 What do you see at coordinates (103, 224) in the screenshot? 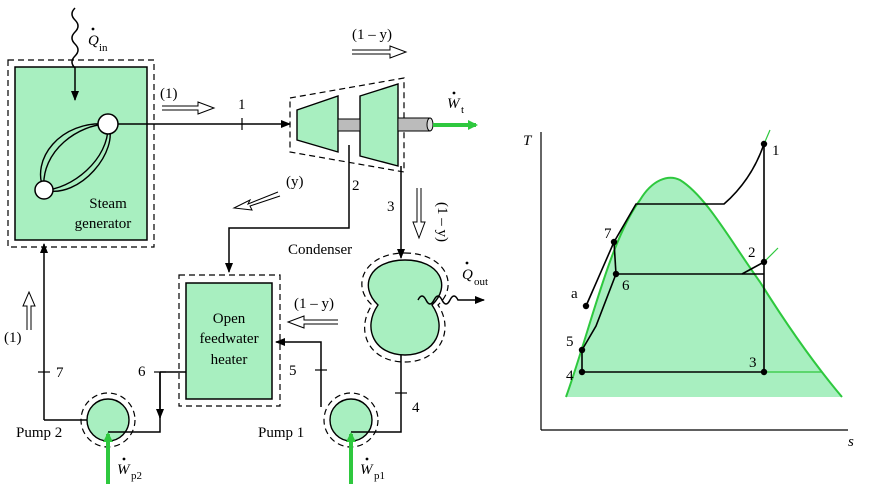
I see `steam-label-2: generator` at bounding box center [103, 224].